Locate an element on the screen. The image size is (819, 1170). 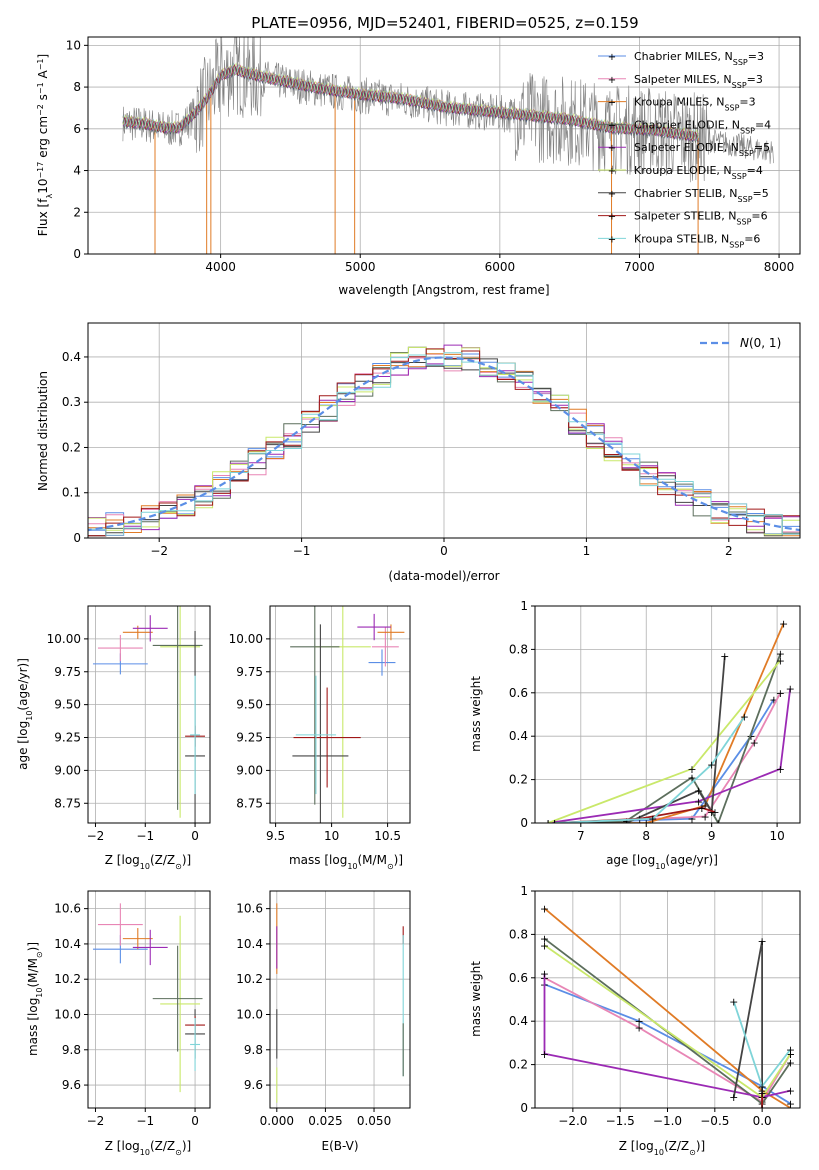
y-tick-label: 8.75 is located at coordinates (249, 803).